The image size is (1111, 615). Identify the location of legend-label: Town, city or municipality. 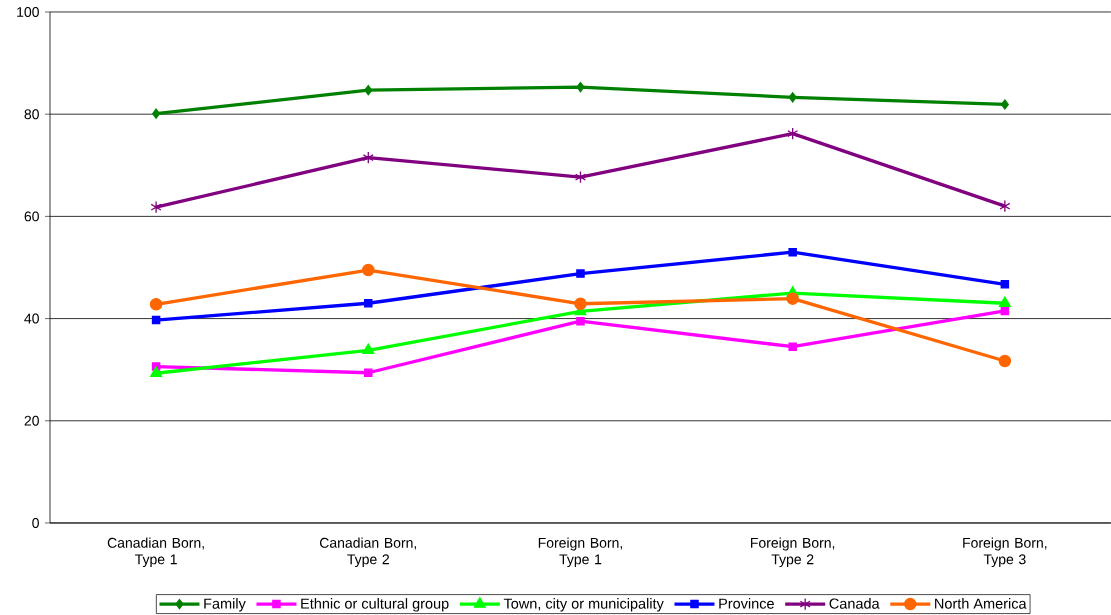
(583, 605).